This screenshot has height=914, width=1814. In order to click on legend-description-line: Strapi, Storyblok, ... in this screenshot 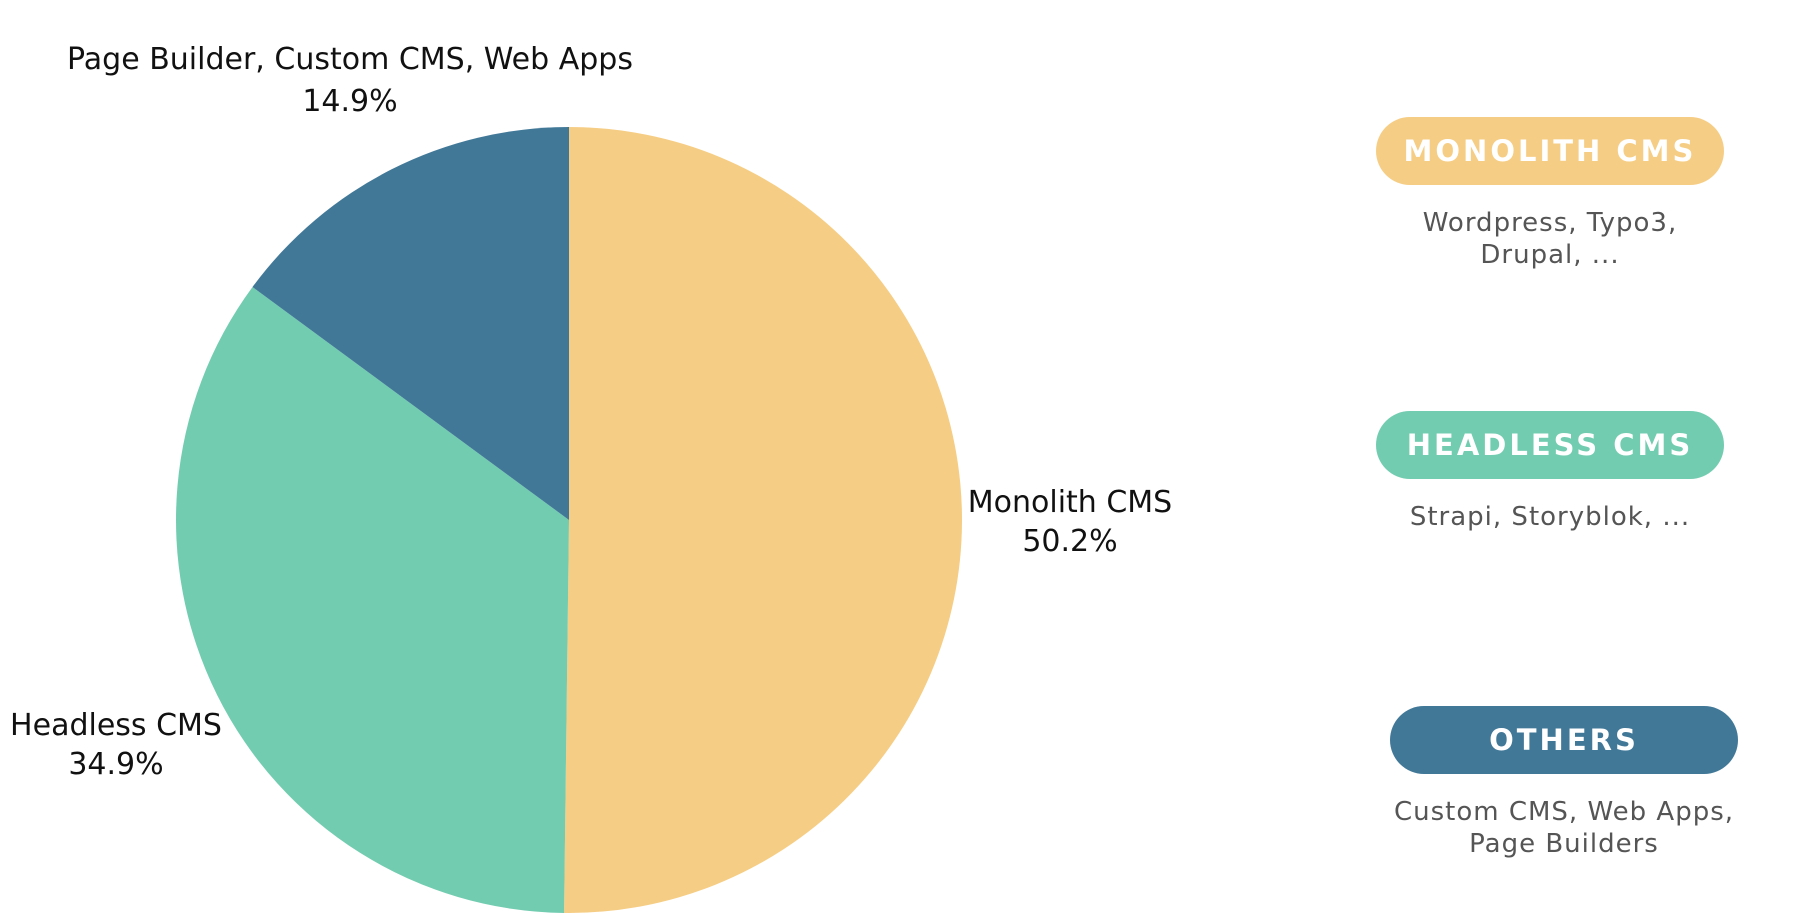, I will do `click(1550, 517)`.